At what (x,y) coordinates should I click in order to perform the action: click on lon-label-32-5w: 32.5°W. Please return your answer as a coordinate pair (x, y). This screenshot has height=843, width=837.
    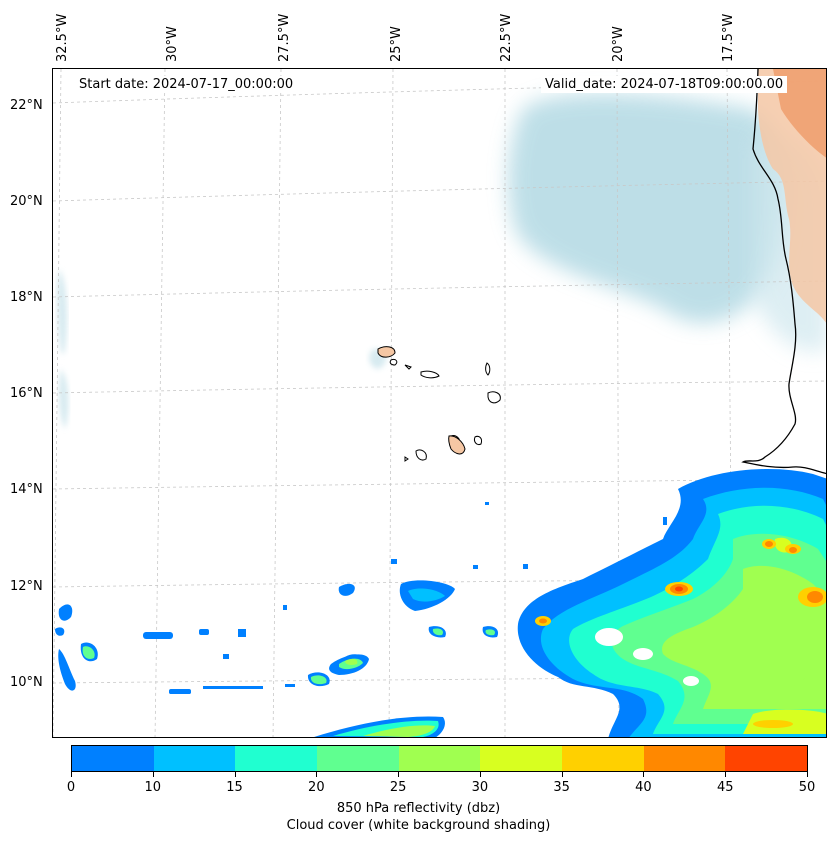
    Looking at the image, I should click on (62, 37).